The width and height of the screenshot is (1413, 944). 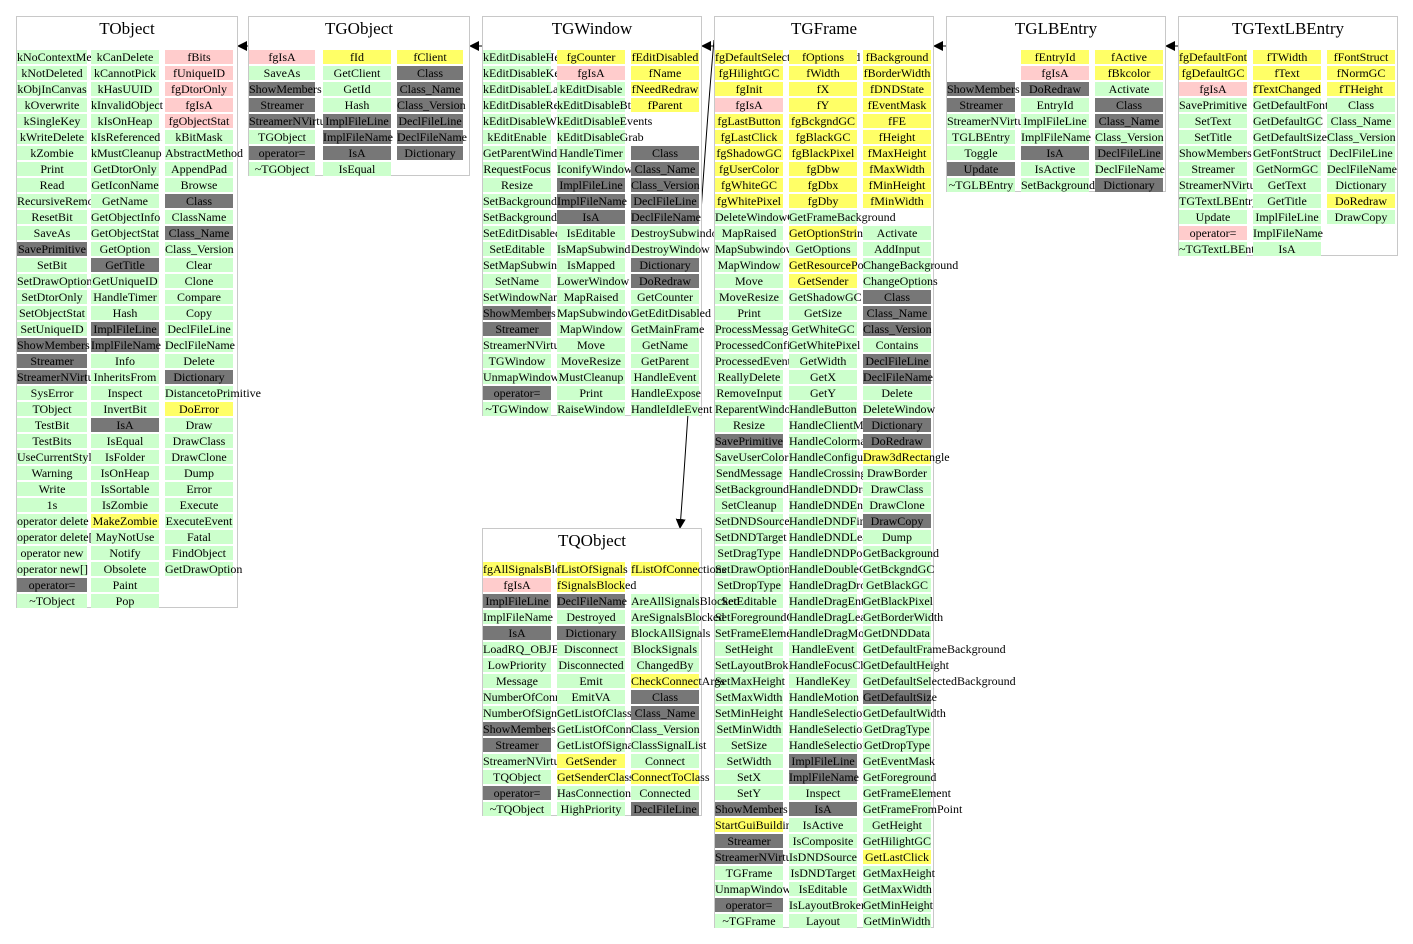 What do you see at coordinates (1361, 105) in the screenshot?
I see `member-cell: Class` at bounding box center [1361, 105].